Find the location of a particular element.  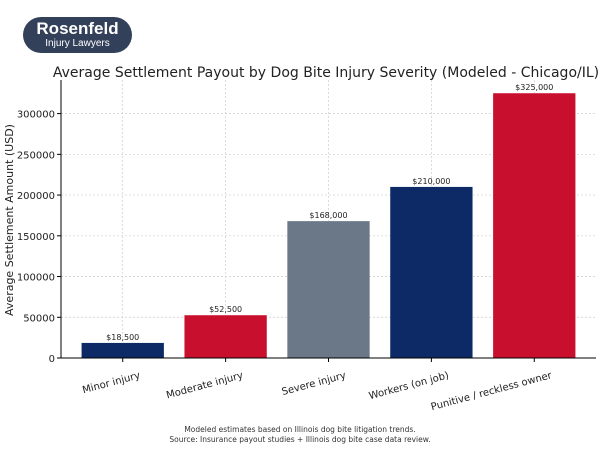

y-tick-label: 0 is located at coordinates (52, 359).